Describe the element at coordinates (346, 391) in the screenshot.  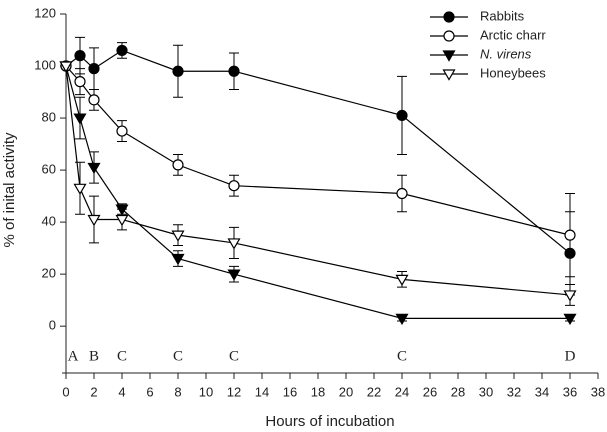
I see `x-tick-label: 20` at that location.